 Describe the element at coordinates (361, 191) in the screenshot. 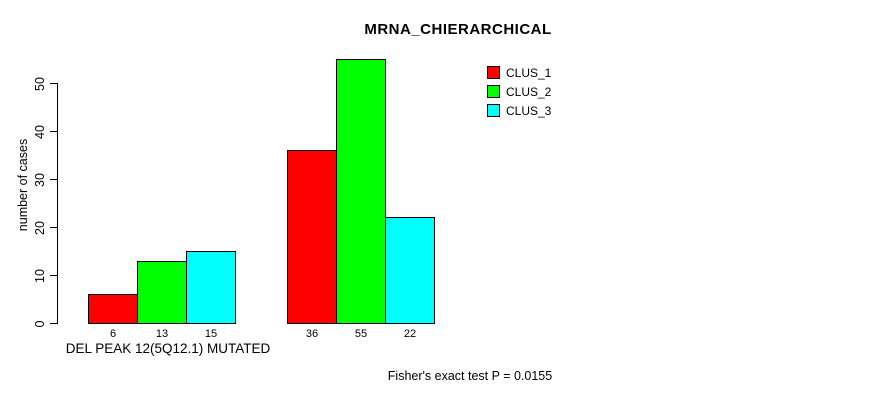

I see `bar-clus_2-group2` at that location.